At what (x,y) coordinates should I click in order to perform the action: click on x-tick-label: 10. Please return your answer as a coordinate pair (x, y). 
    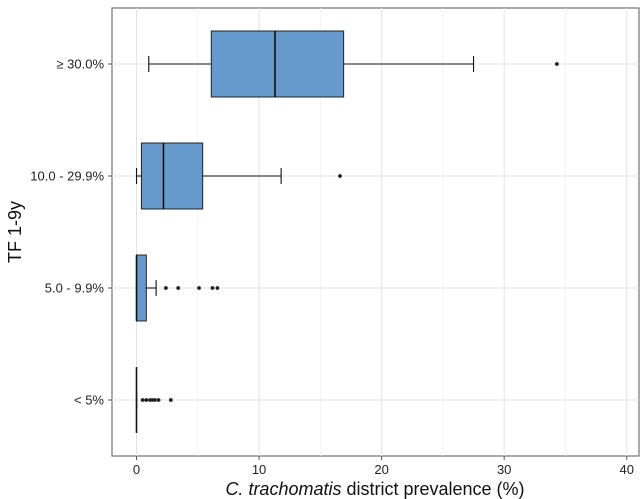
    Looking at the image, I should click on (259, 469).